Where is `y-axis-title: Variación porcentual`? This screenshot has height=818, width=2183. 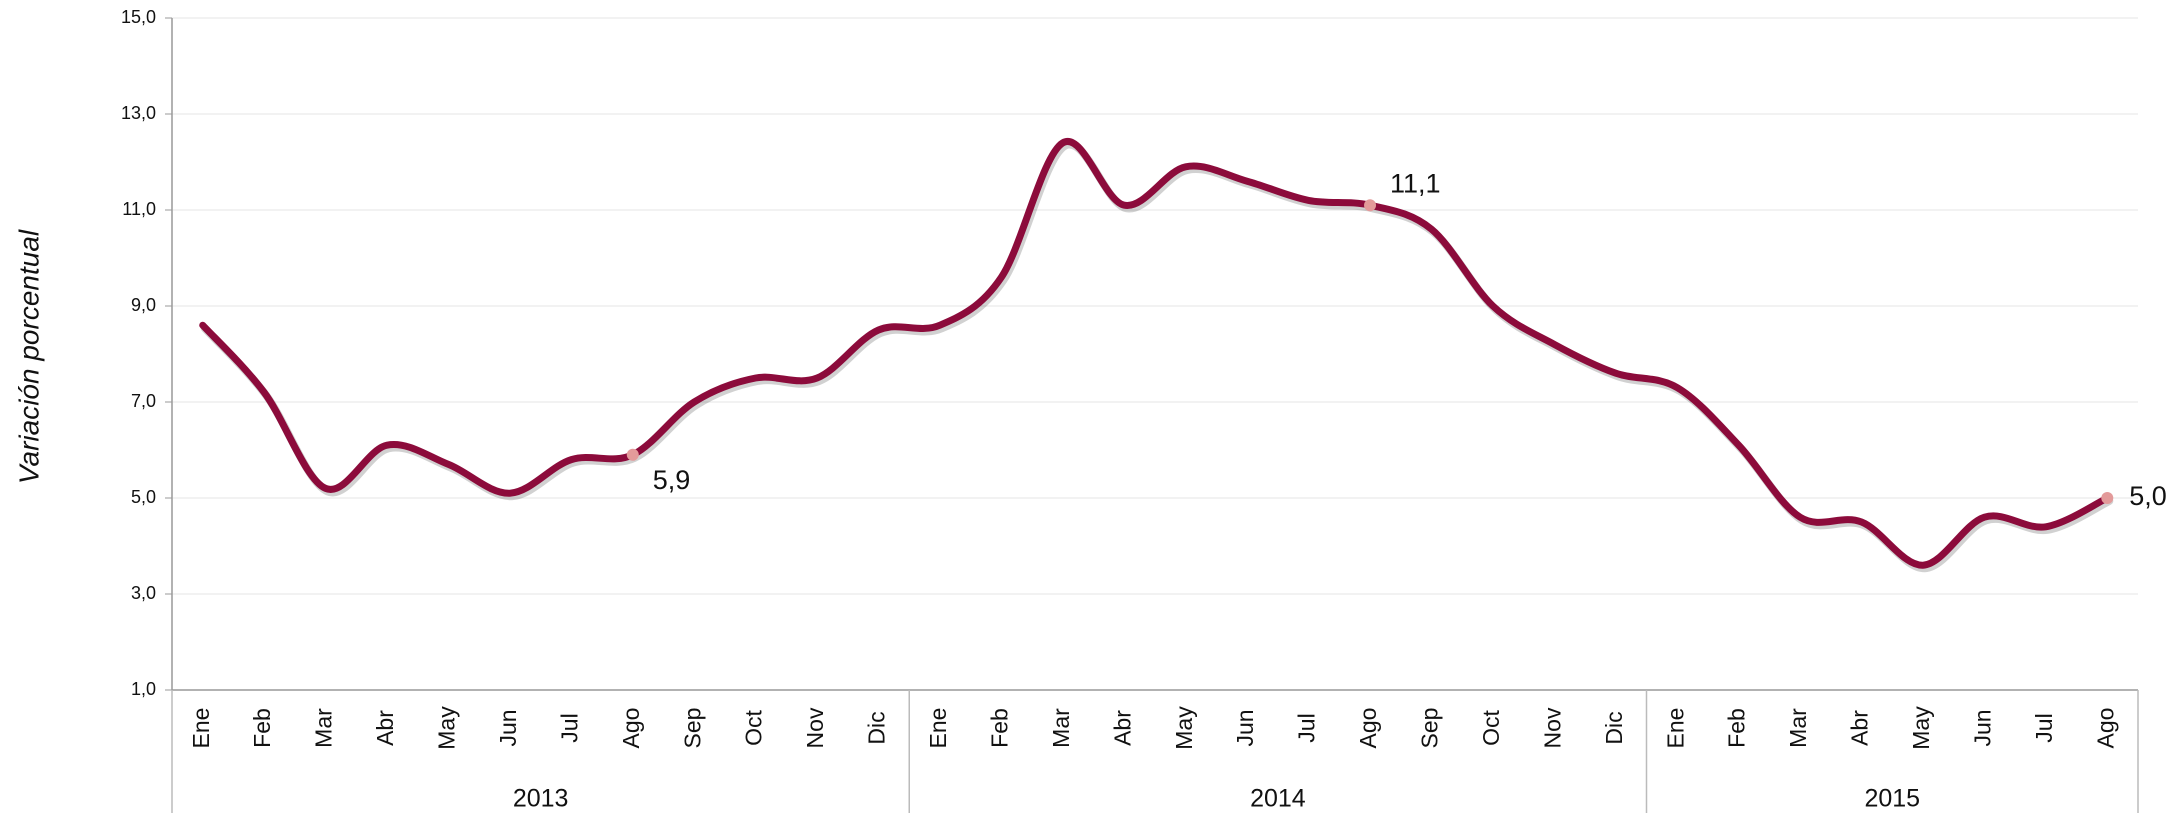 y-axis-title: Variación porcentual is located at coordinates (28, 356).